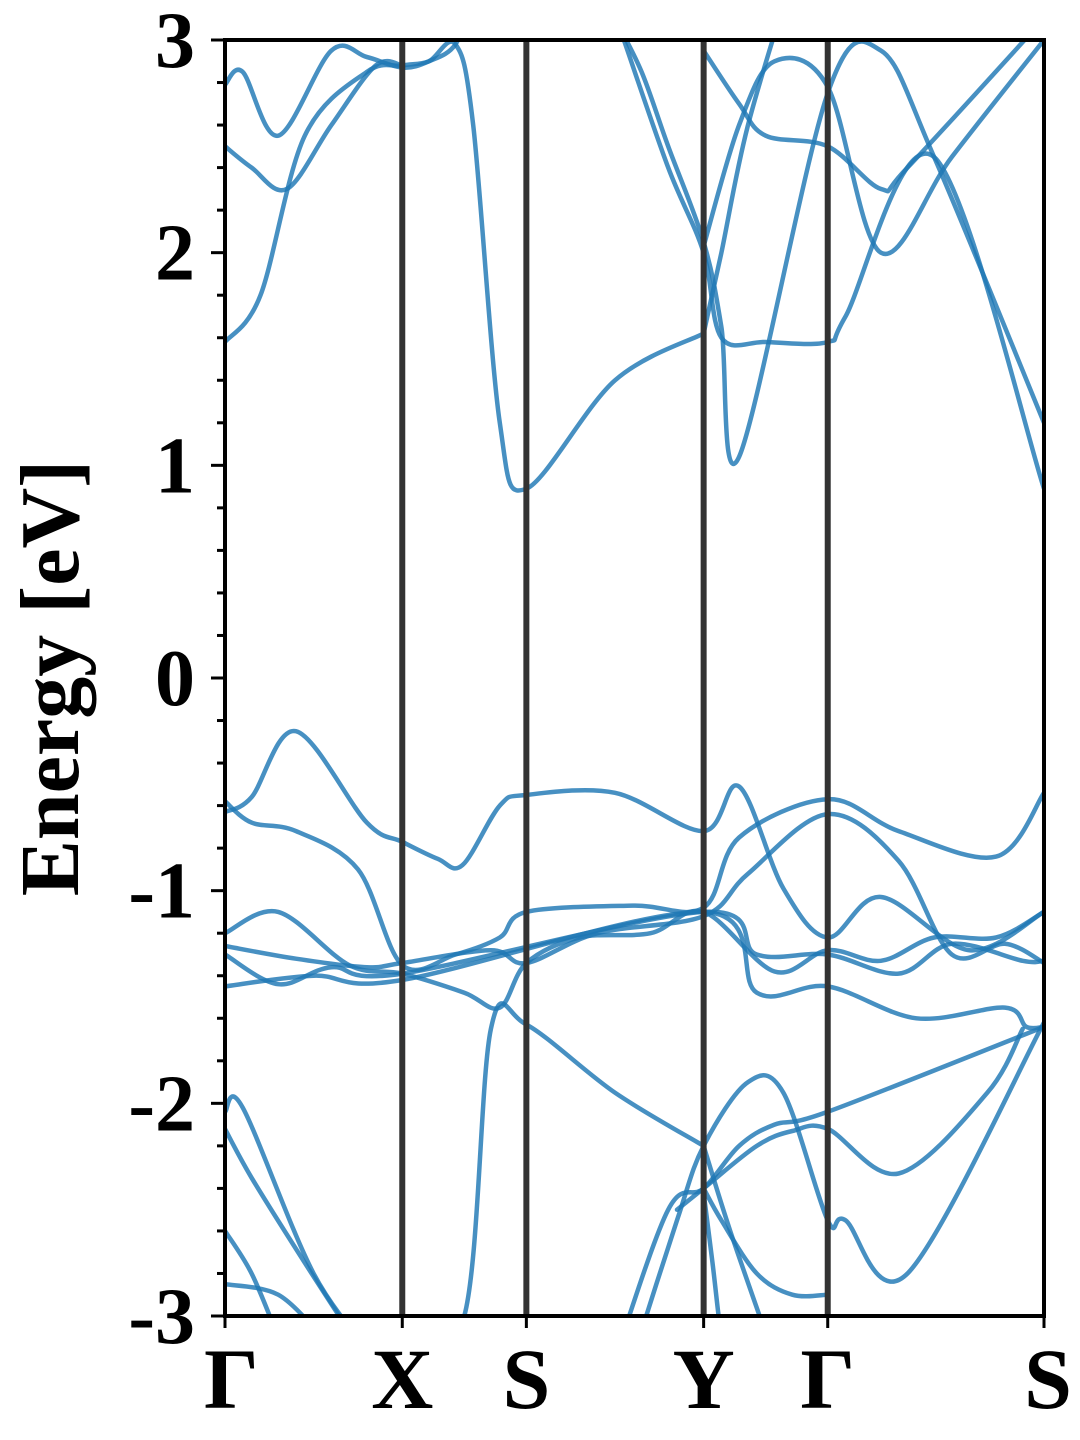 The height and width of the screenshot is (1440, 1080). I want to click on y-tick-label: -3, so click(161, 1317).